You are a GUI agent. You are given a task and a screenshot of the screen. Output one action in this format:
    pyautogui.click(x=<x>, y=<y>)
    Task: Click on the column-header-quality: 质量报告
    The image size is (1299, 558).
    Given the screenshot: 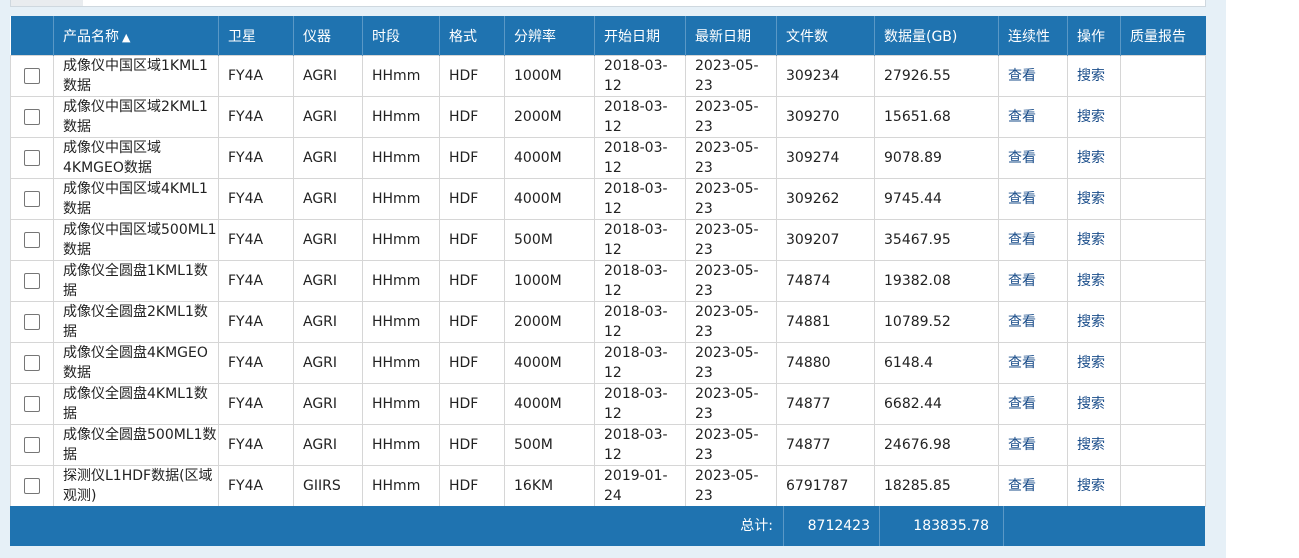 What is the action you would take?
    pyautogui.click(x=1163, y=36)
    